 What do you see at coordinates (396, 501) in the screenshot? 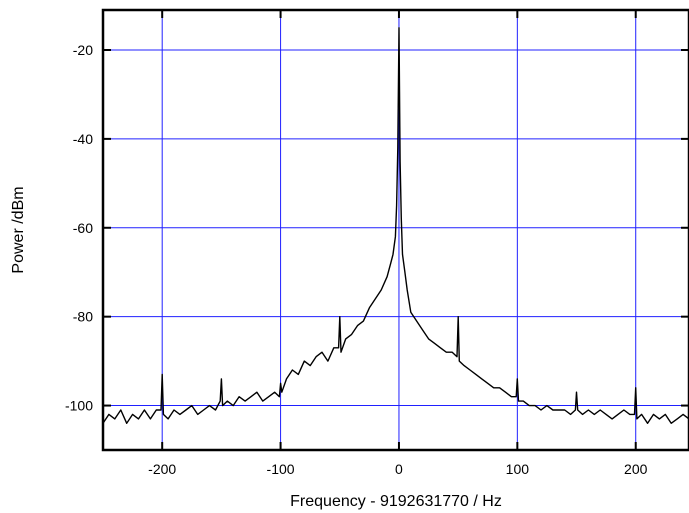
I see `x-axis-title: Frequency - 9192631770 / Hz` at bounding box center [396, 501].